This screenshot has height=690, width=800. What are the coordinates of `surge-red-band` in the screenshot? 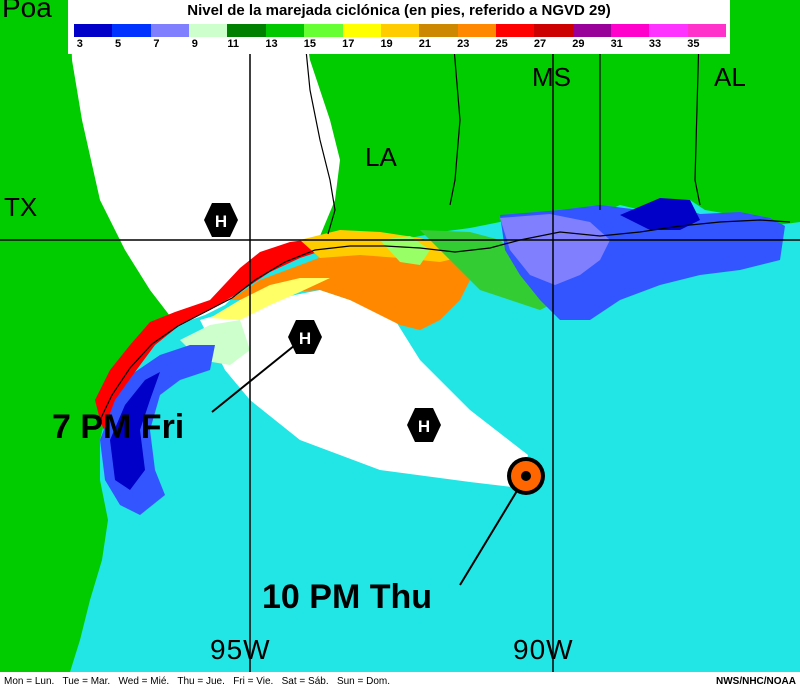 It's located at (212, 339).